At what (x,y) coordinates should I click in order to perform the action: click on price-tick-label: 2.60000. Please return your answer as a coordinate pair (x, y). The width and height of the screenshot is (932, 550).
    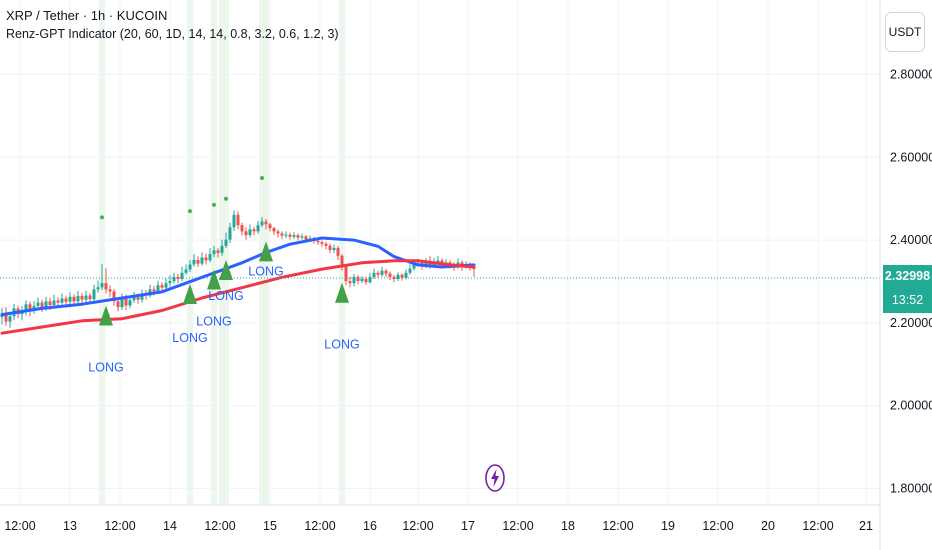
    Looking at the image, I should click on (911, 157).